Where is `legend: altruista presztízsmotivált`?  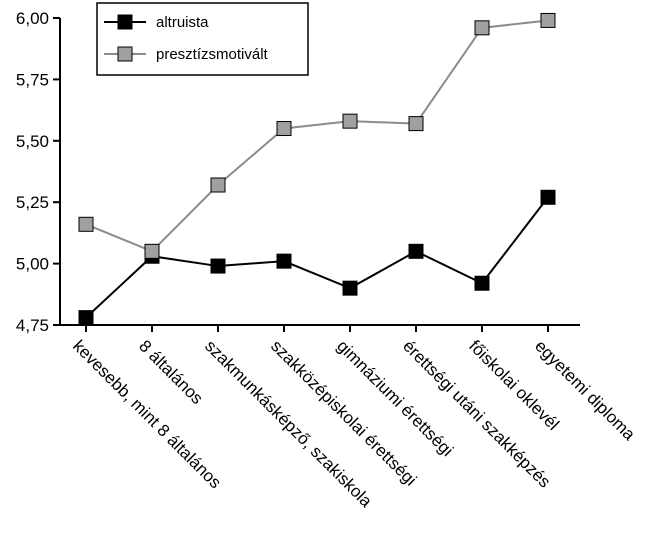 legend: altruista presztízsmotivált is located at coordinates (202, 39).